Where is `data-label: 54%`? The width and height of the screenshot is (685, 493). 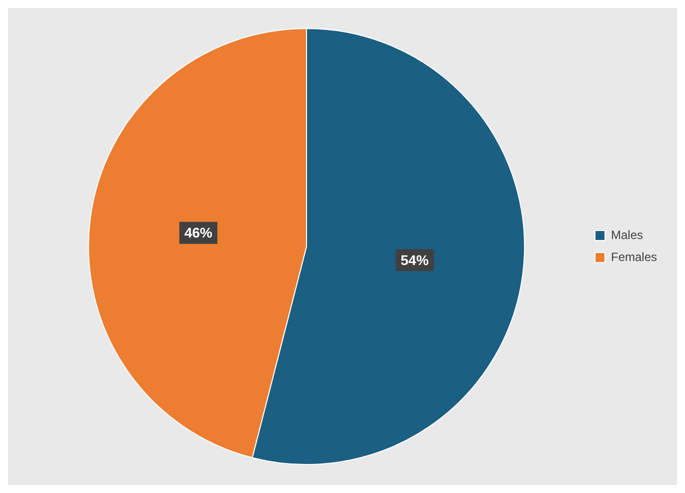
data-label: 54% is located at coordinates (415, 260).